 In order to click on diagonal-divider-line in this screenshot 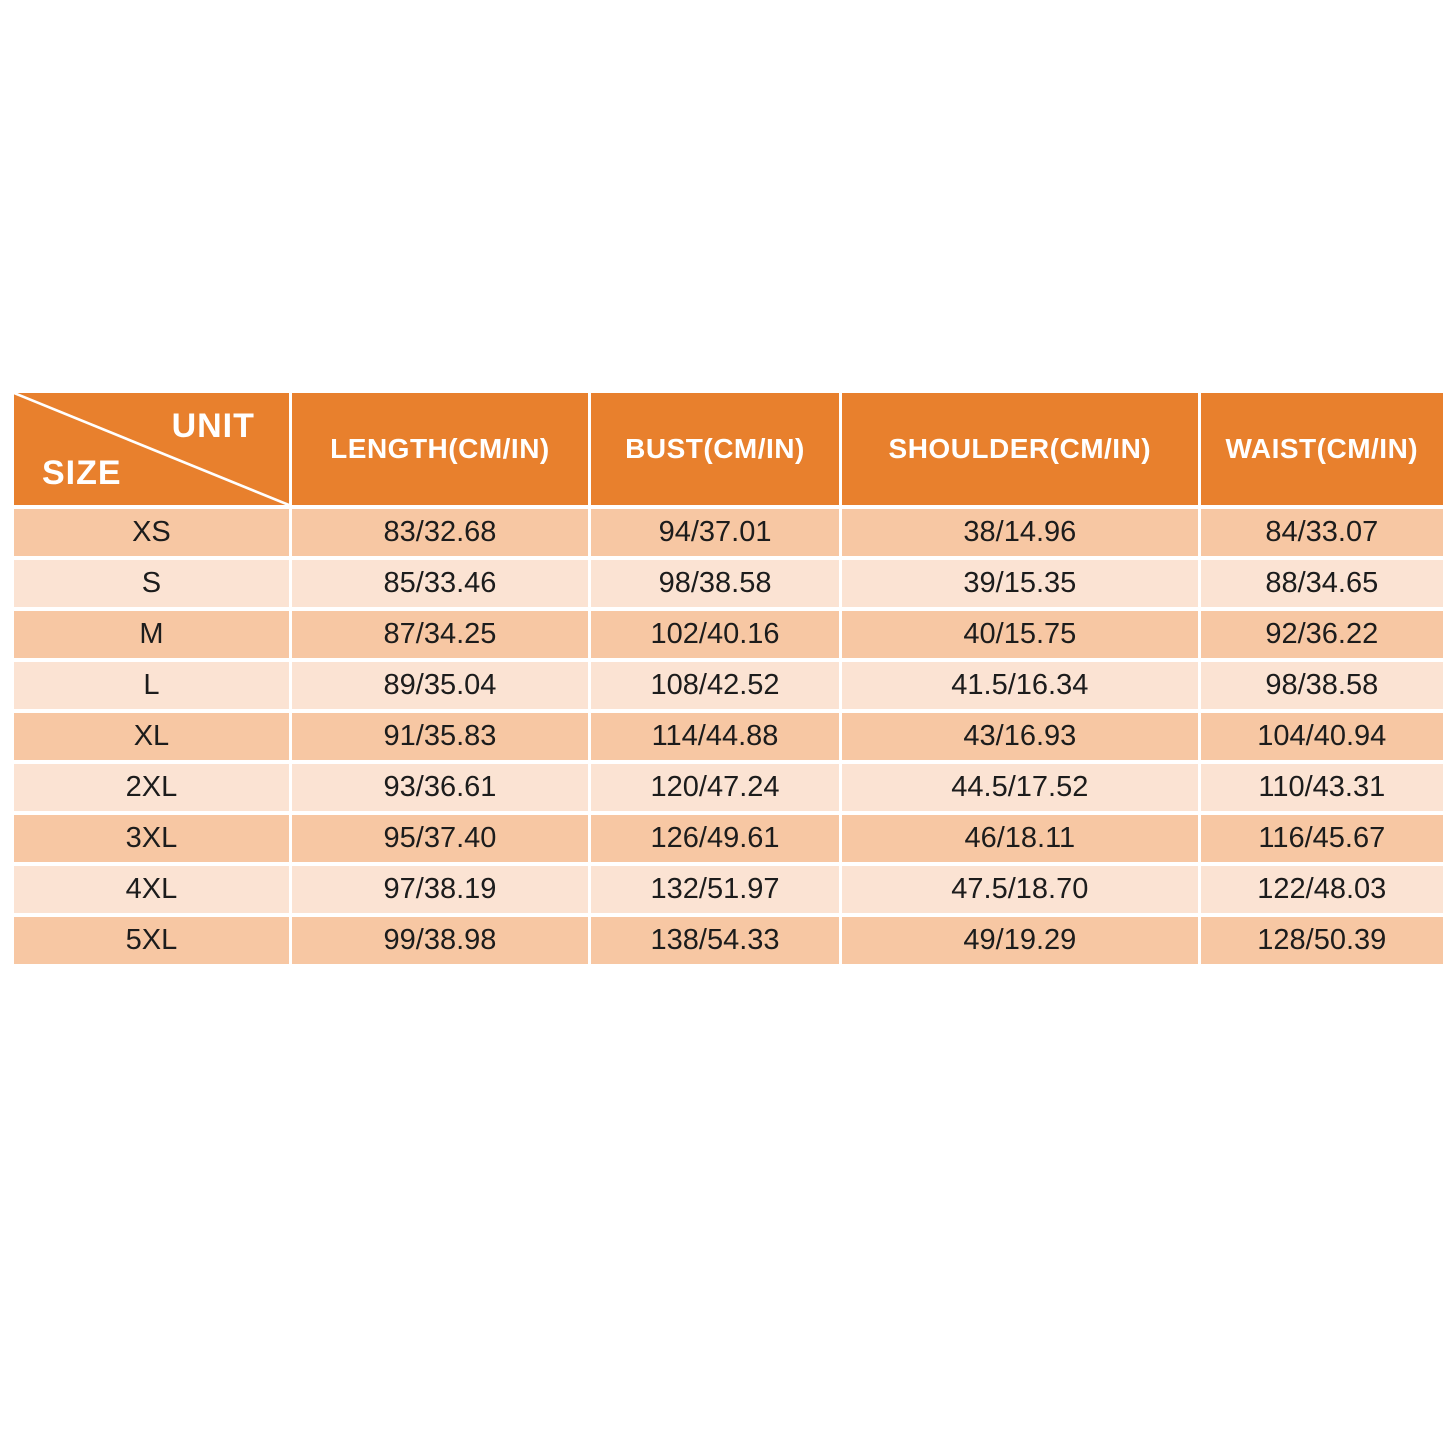, I will do `click(151, 449)`.